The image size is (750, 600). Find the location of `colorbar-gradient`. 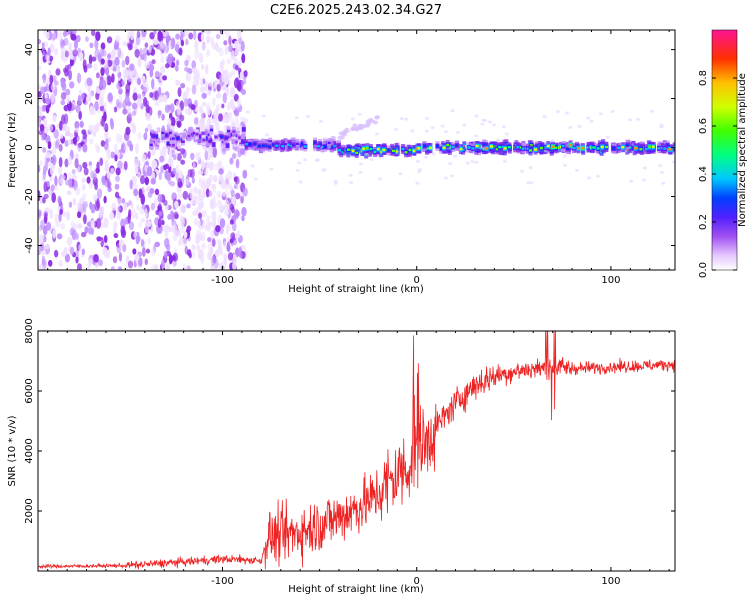

colorbar-gradient is located at coordinates (724, 150).